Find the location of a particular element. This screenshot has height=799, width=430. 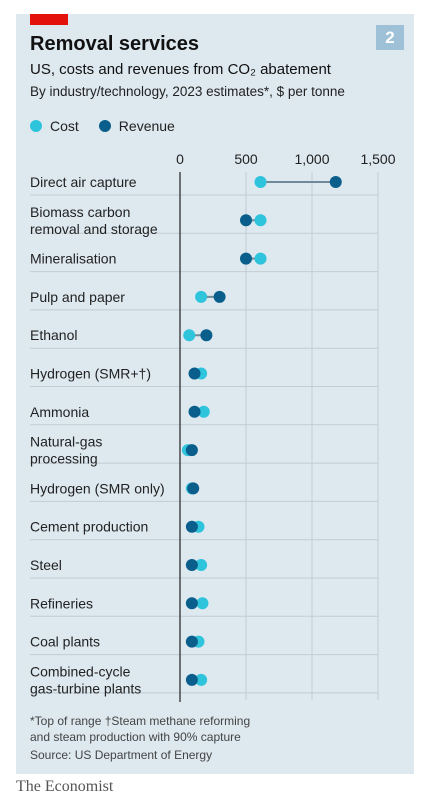

legend-item-revenue: Revenue is located at coordinates (136, 126).